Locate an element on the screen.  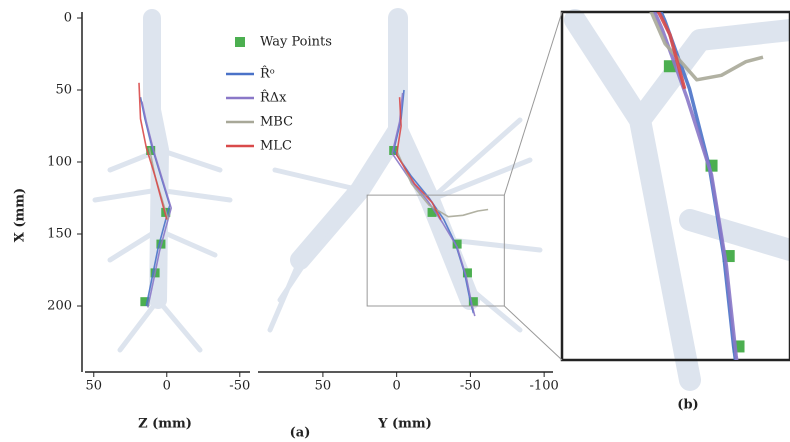
y-tick-label: 100 is located at coordinates (59, 162).